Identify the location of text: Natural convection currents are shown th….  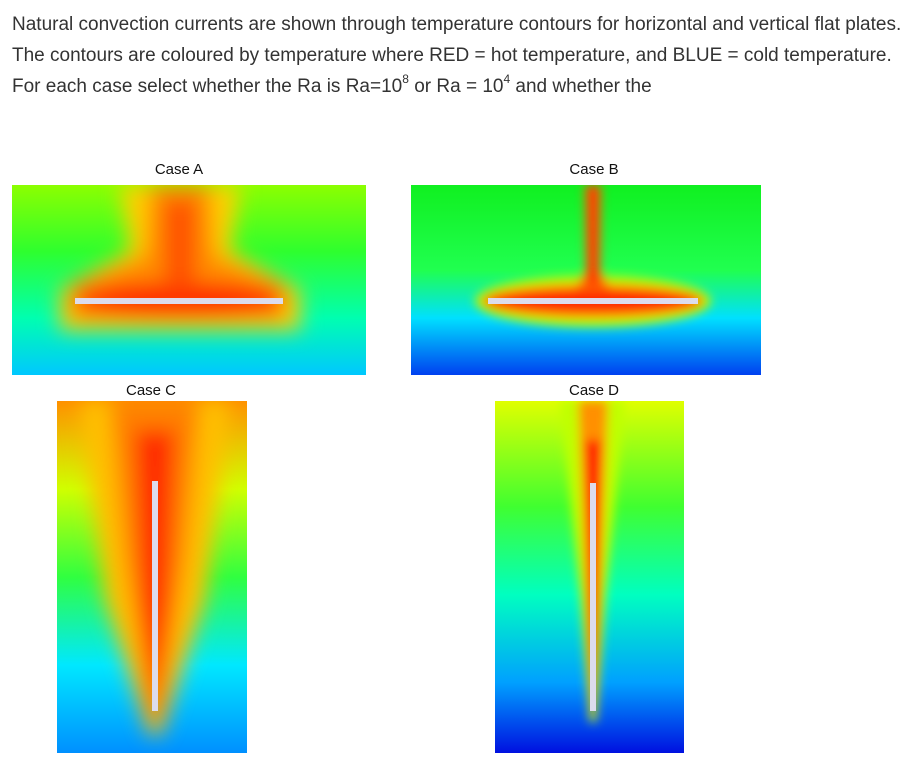
(457, 55).